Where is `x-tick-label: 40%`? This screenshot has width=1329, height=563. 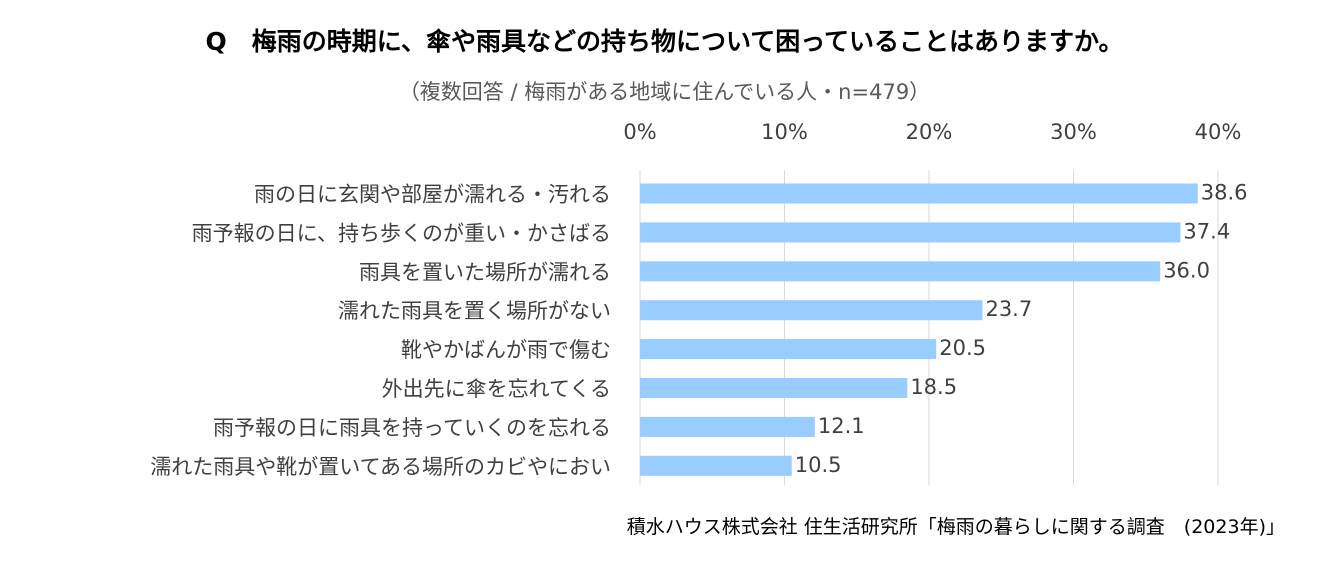
x-tick-label: 40% is located at coordinates (1218, 132).